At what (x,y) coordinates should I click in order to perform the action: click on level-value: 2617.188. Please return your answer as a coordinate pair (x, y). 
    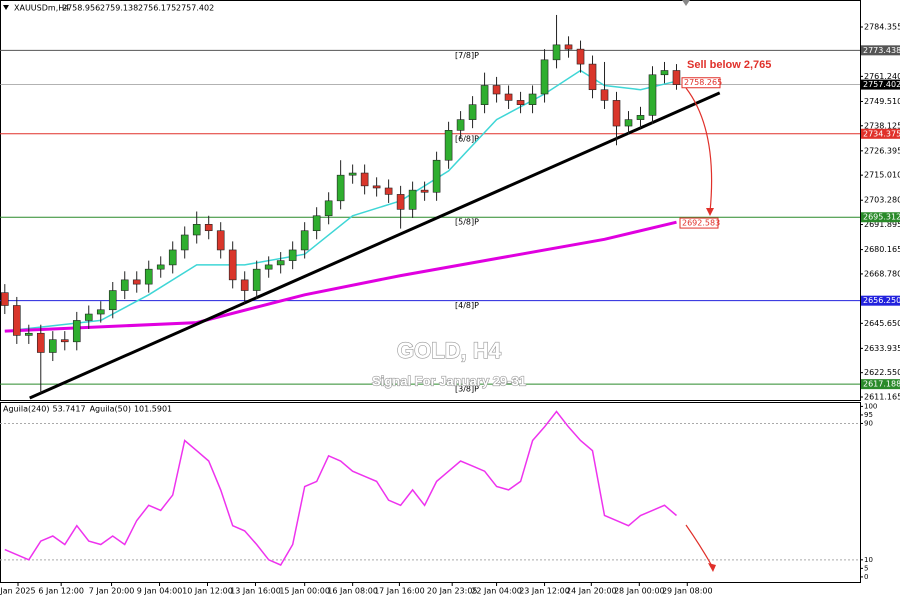
    Looking at the image, I should click on (881, 384).